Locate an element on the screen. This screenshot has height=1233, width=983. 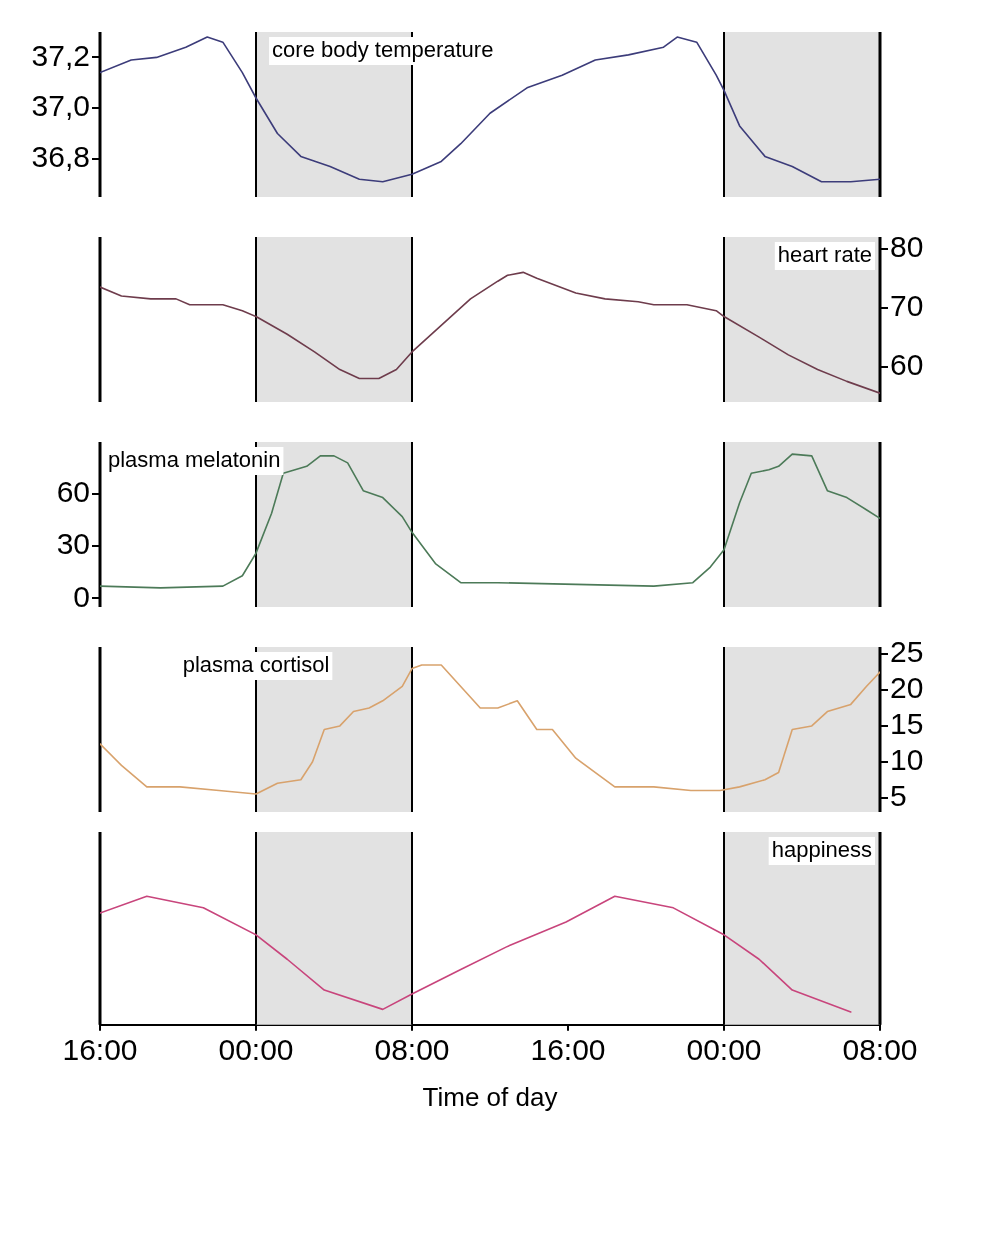
y-tick-label: 20 is located at coordinates (907, 688).